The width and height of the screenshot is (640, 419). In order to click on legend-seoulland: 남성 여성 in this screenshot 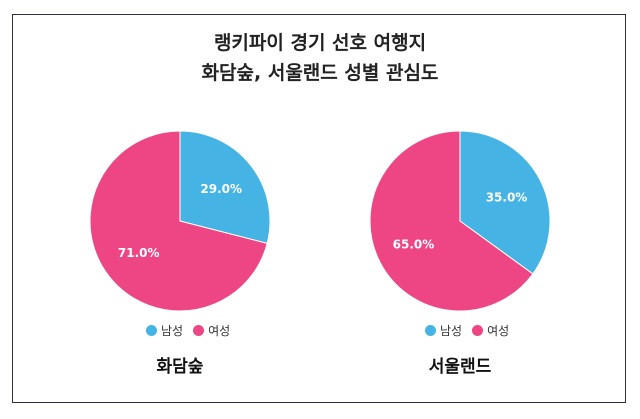, I will do `click(467, 330)`.